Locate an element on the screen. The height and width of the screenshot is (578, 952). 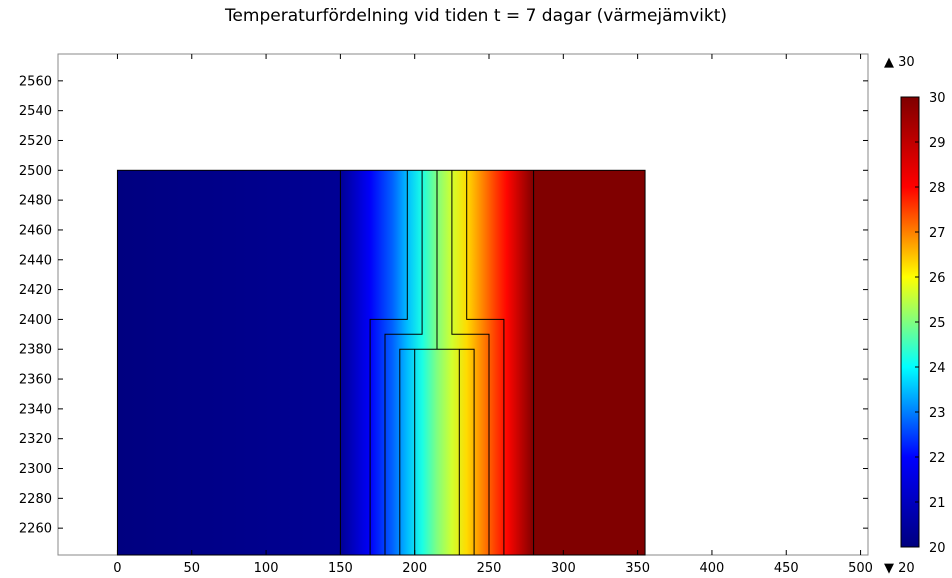
y-tick-label: 2440 is located at coordinates (35, 260).